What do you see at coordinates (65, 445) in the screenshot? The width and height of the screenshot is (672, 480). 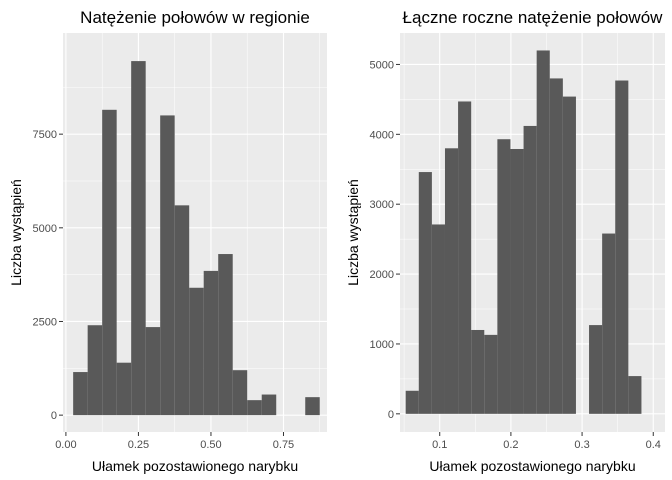 I see `x-tick-label: 0.00` at bounding box center [65, 445].